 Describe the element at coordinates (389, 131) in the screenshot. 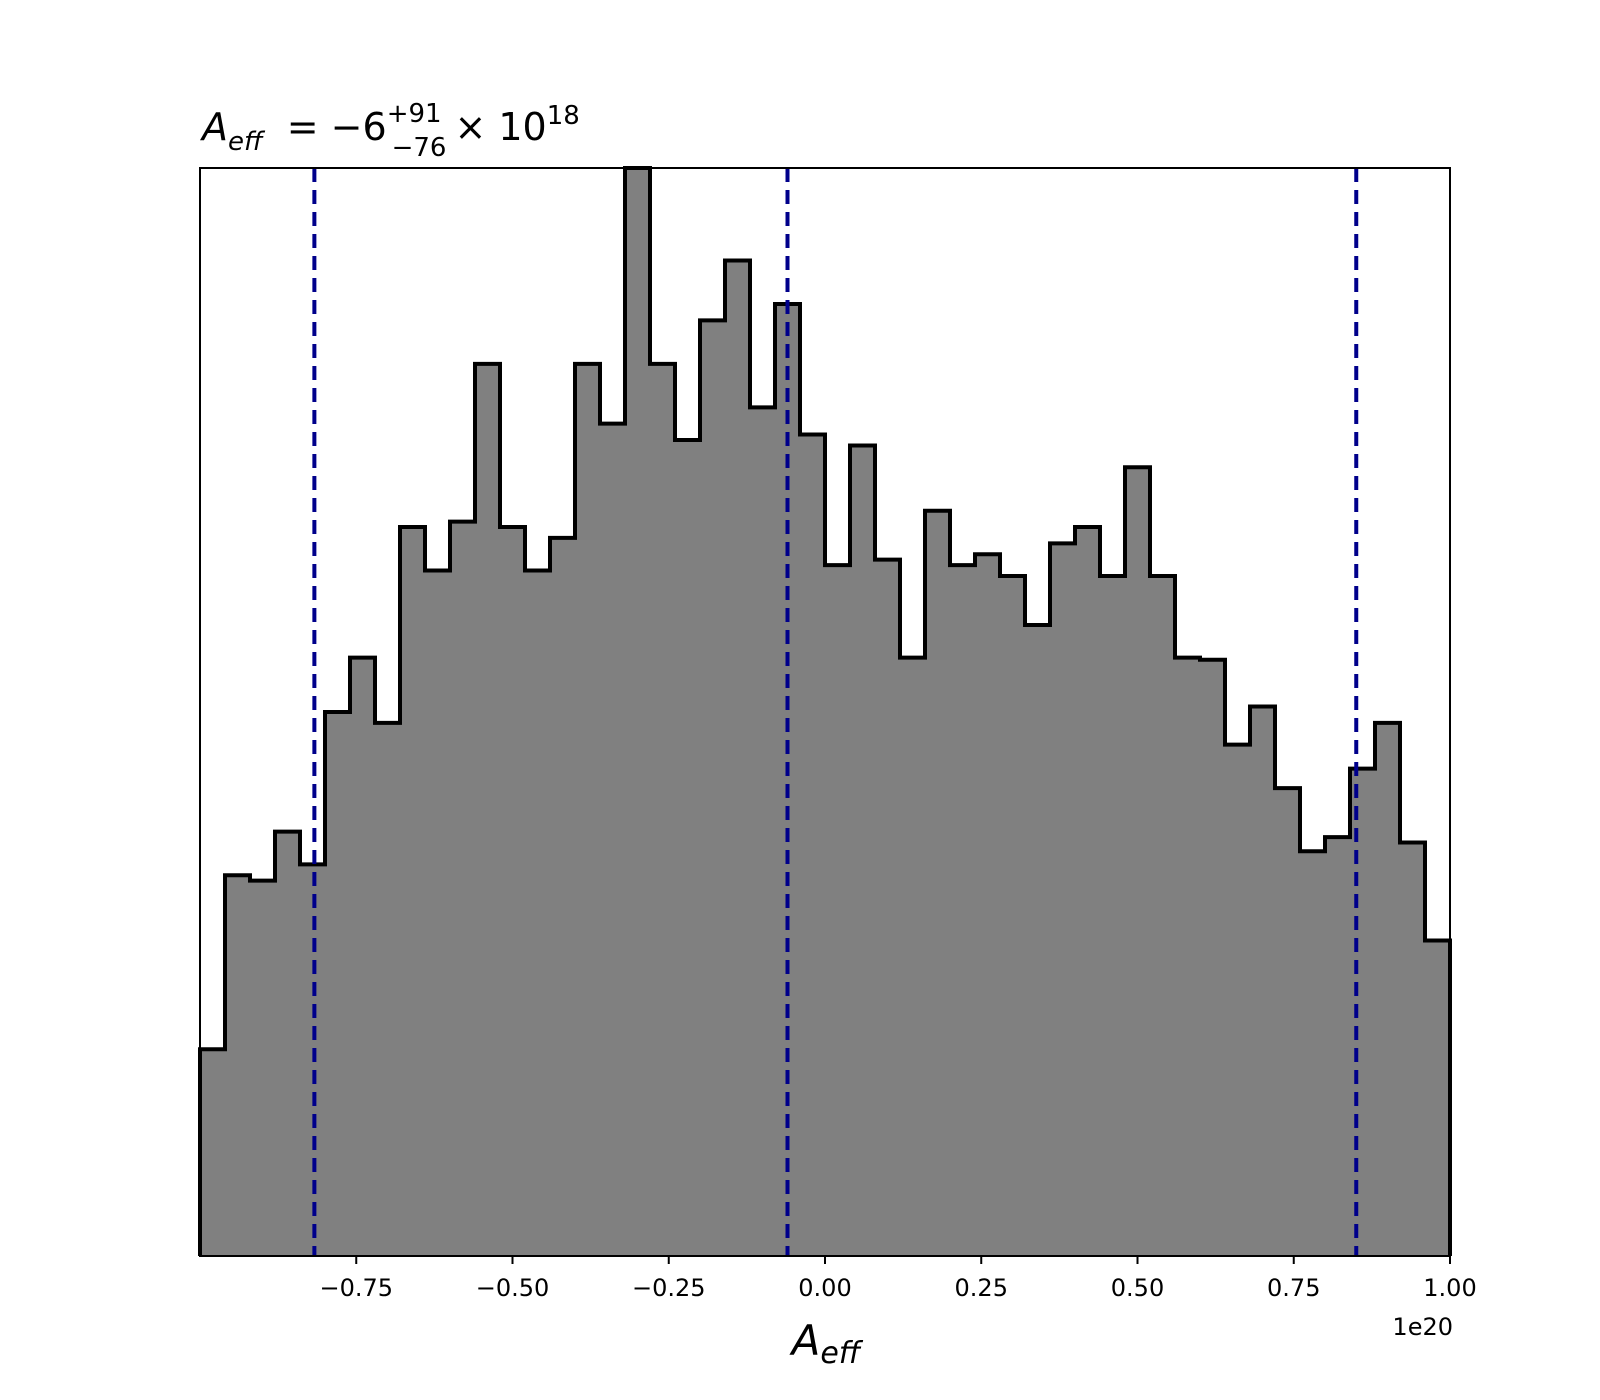

I see `chart-title: Aeff = −6+91 −76 × 1018` at that location.